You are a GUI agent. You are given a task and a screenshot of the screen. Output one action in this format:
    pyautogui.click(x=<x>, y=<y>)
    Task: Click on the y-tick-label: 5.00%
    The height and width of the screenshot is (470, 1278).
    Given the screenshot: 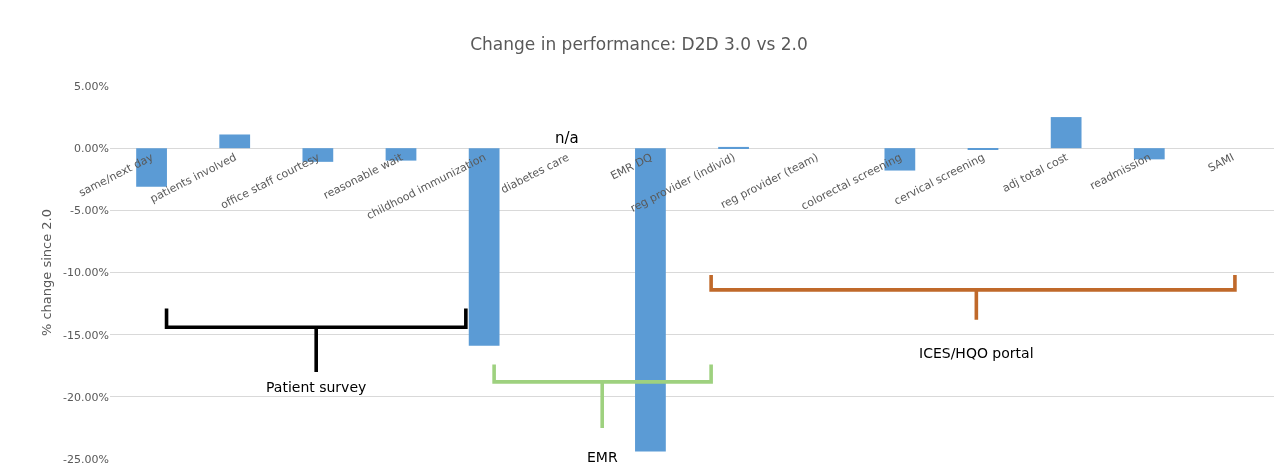 What is the action you would take?
    pyautogui.click(x=91, y=86)
    